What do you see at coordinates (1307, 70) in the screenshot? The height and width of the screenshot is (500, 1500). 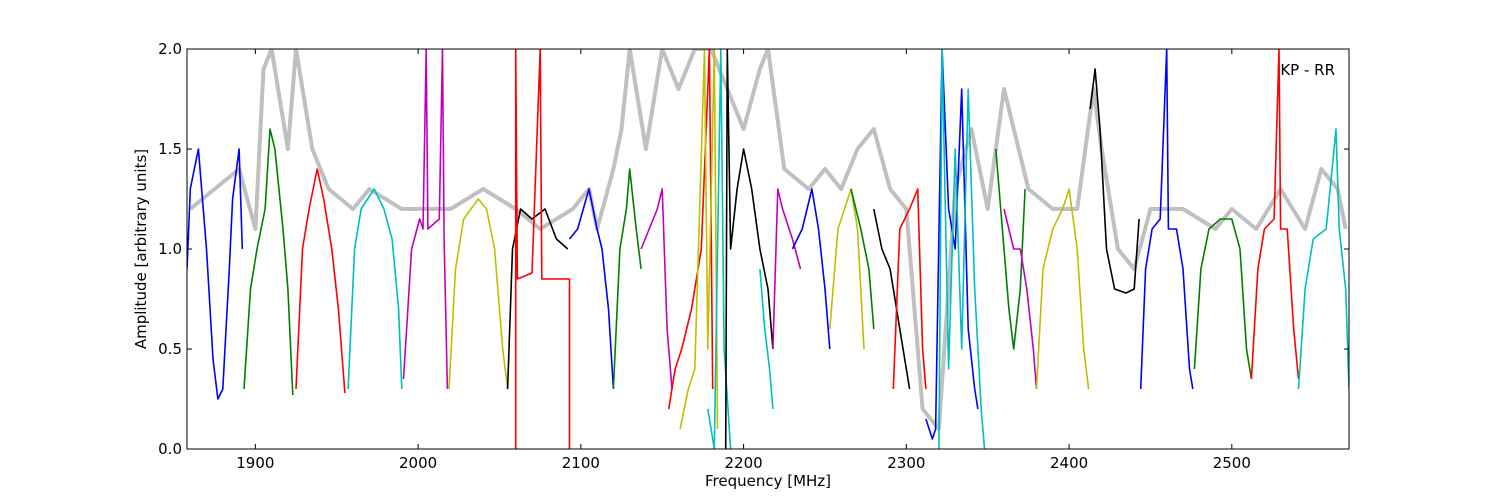 I see `station-annotation: KP - RR` at bounding box center [1307, 70].